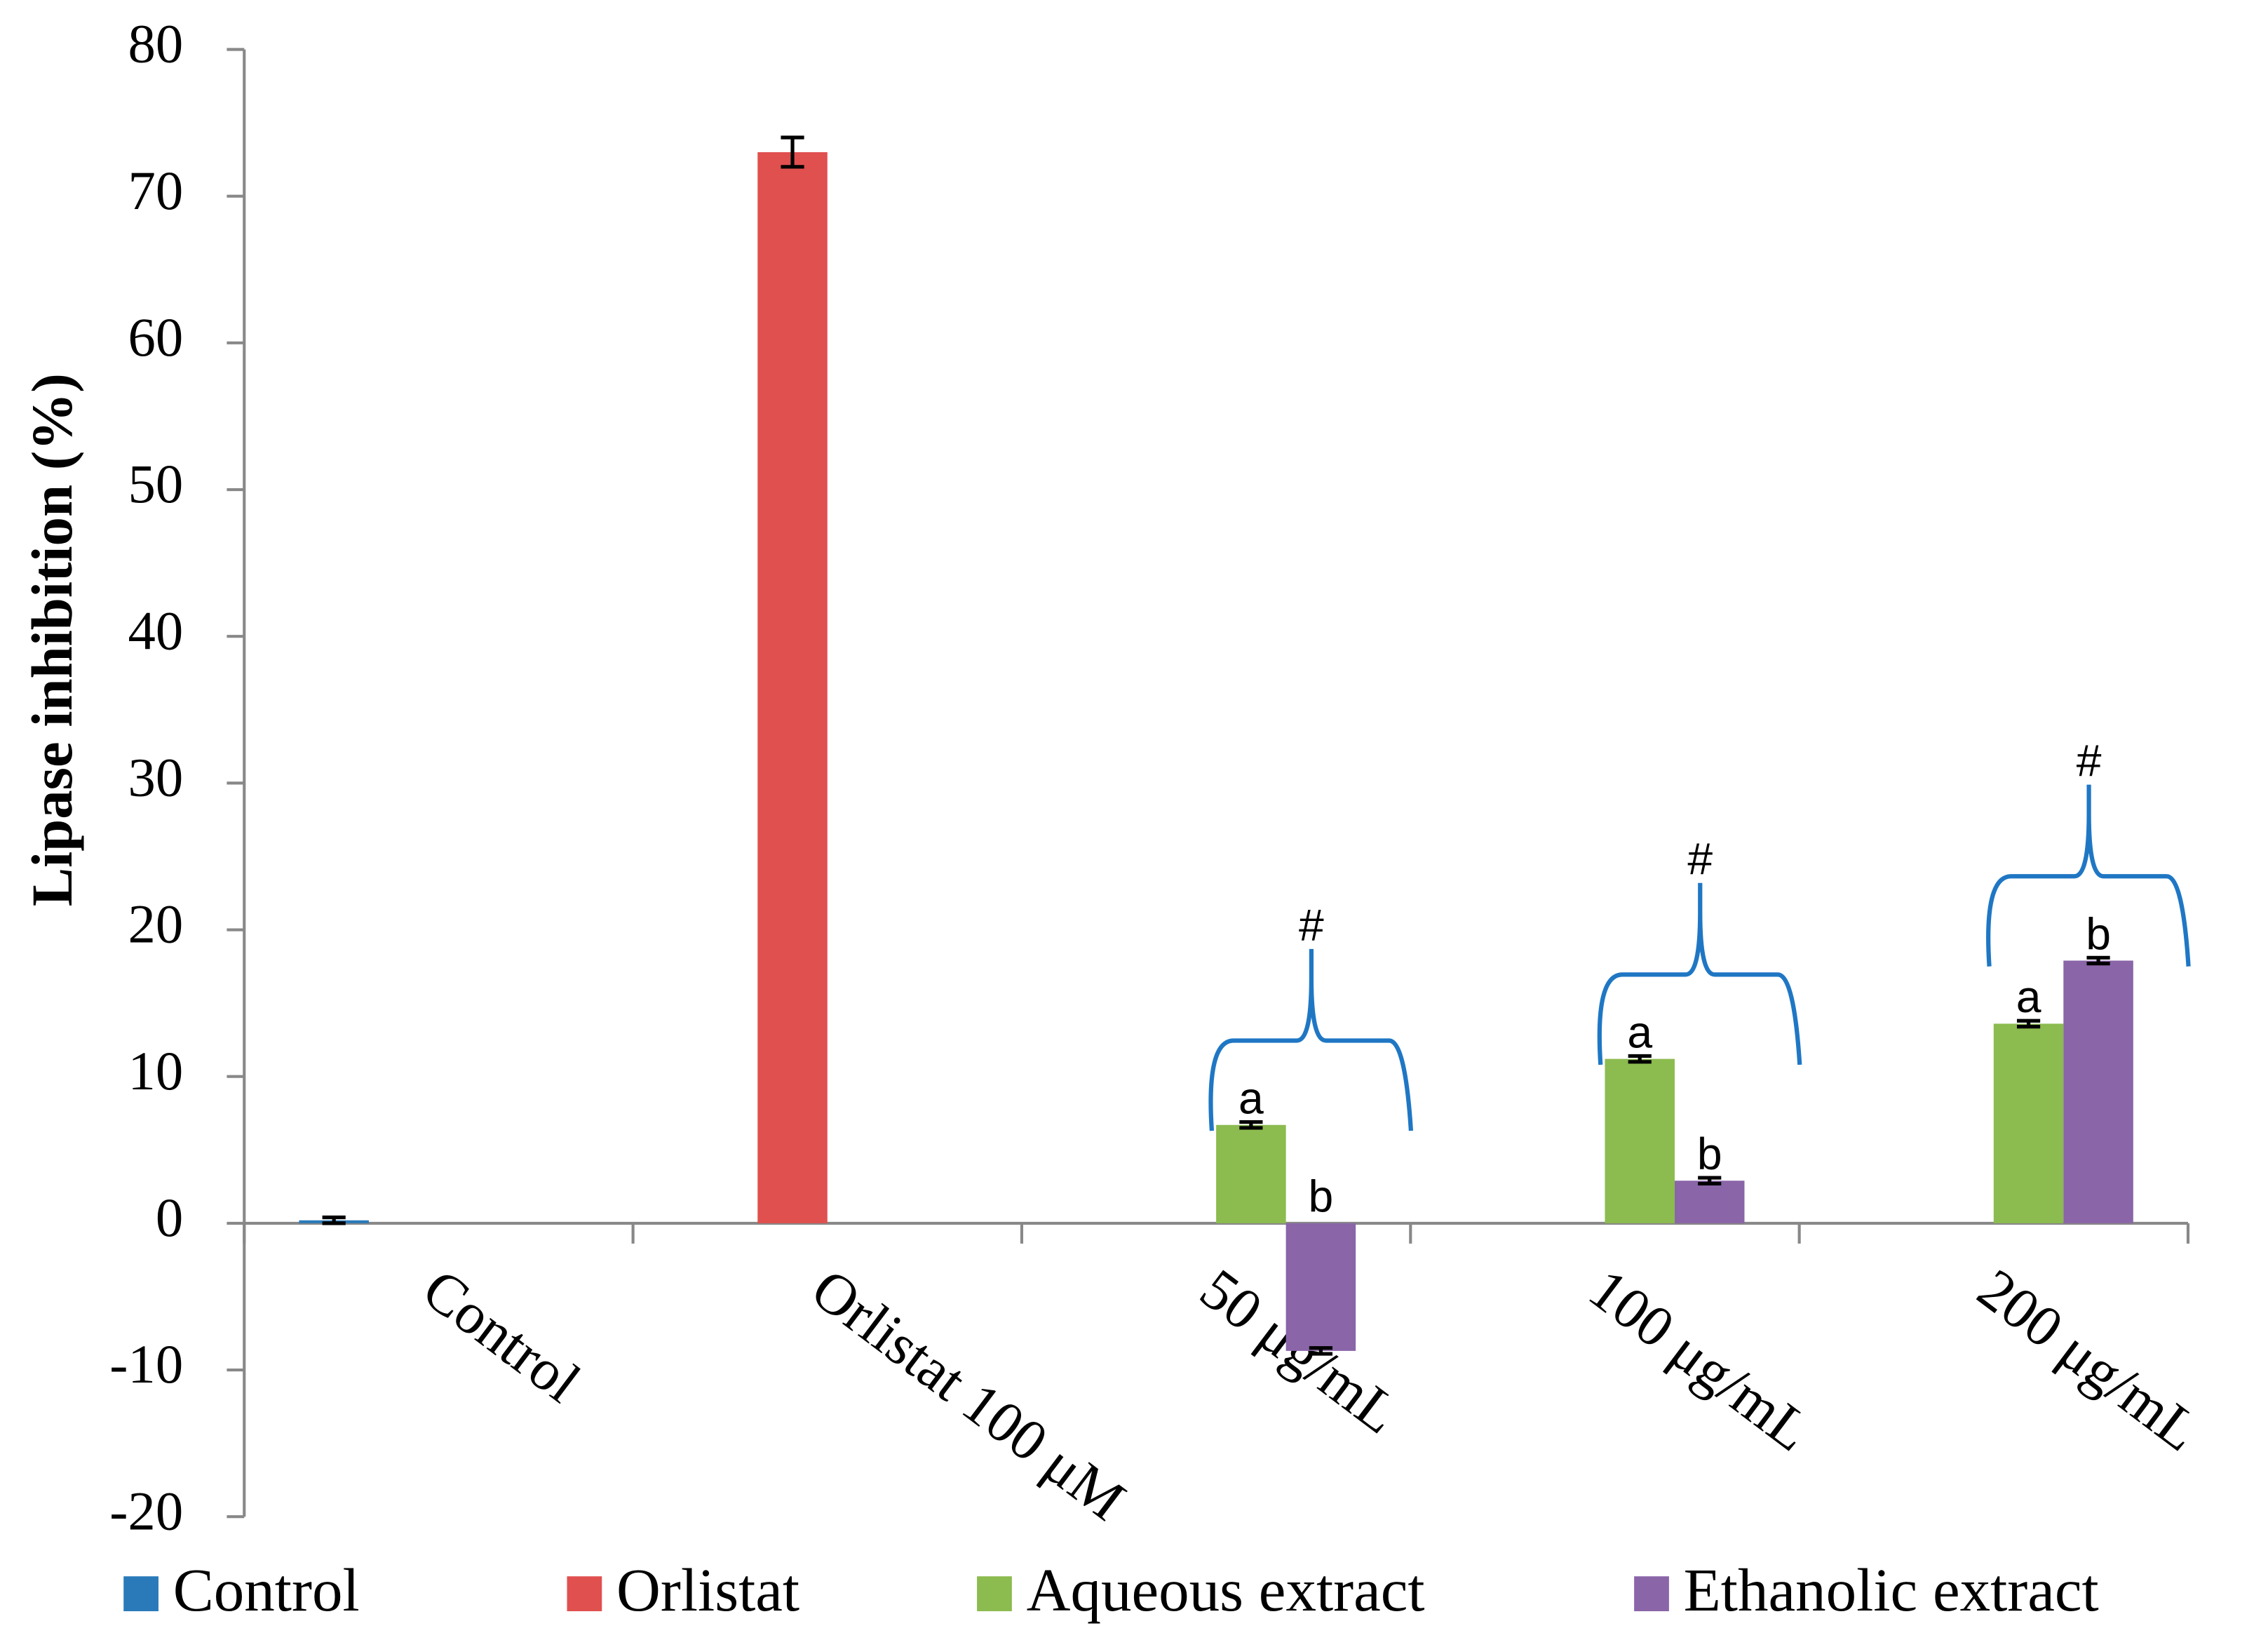 The height and width of the screenshot is (1647, 2268). What do you see at coordinates (1226, 1590) in the screenshot?
I see `legend-label: Aqueous extract` at bounding box center [1226, 1590].